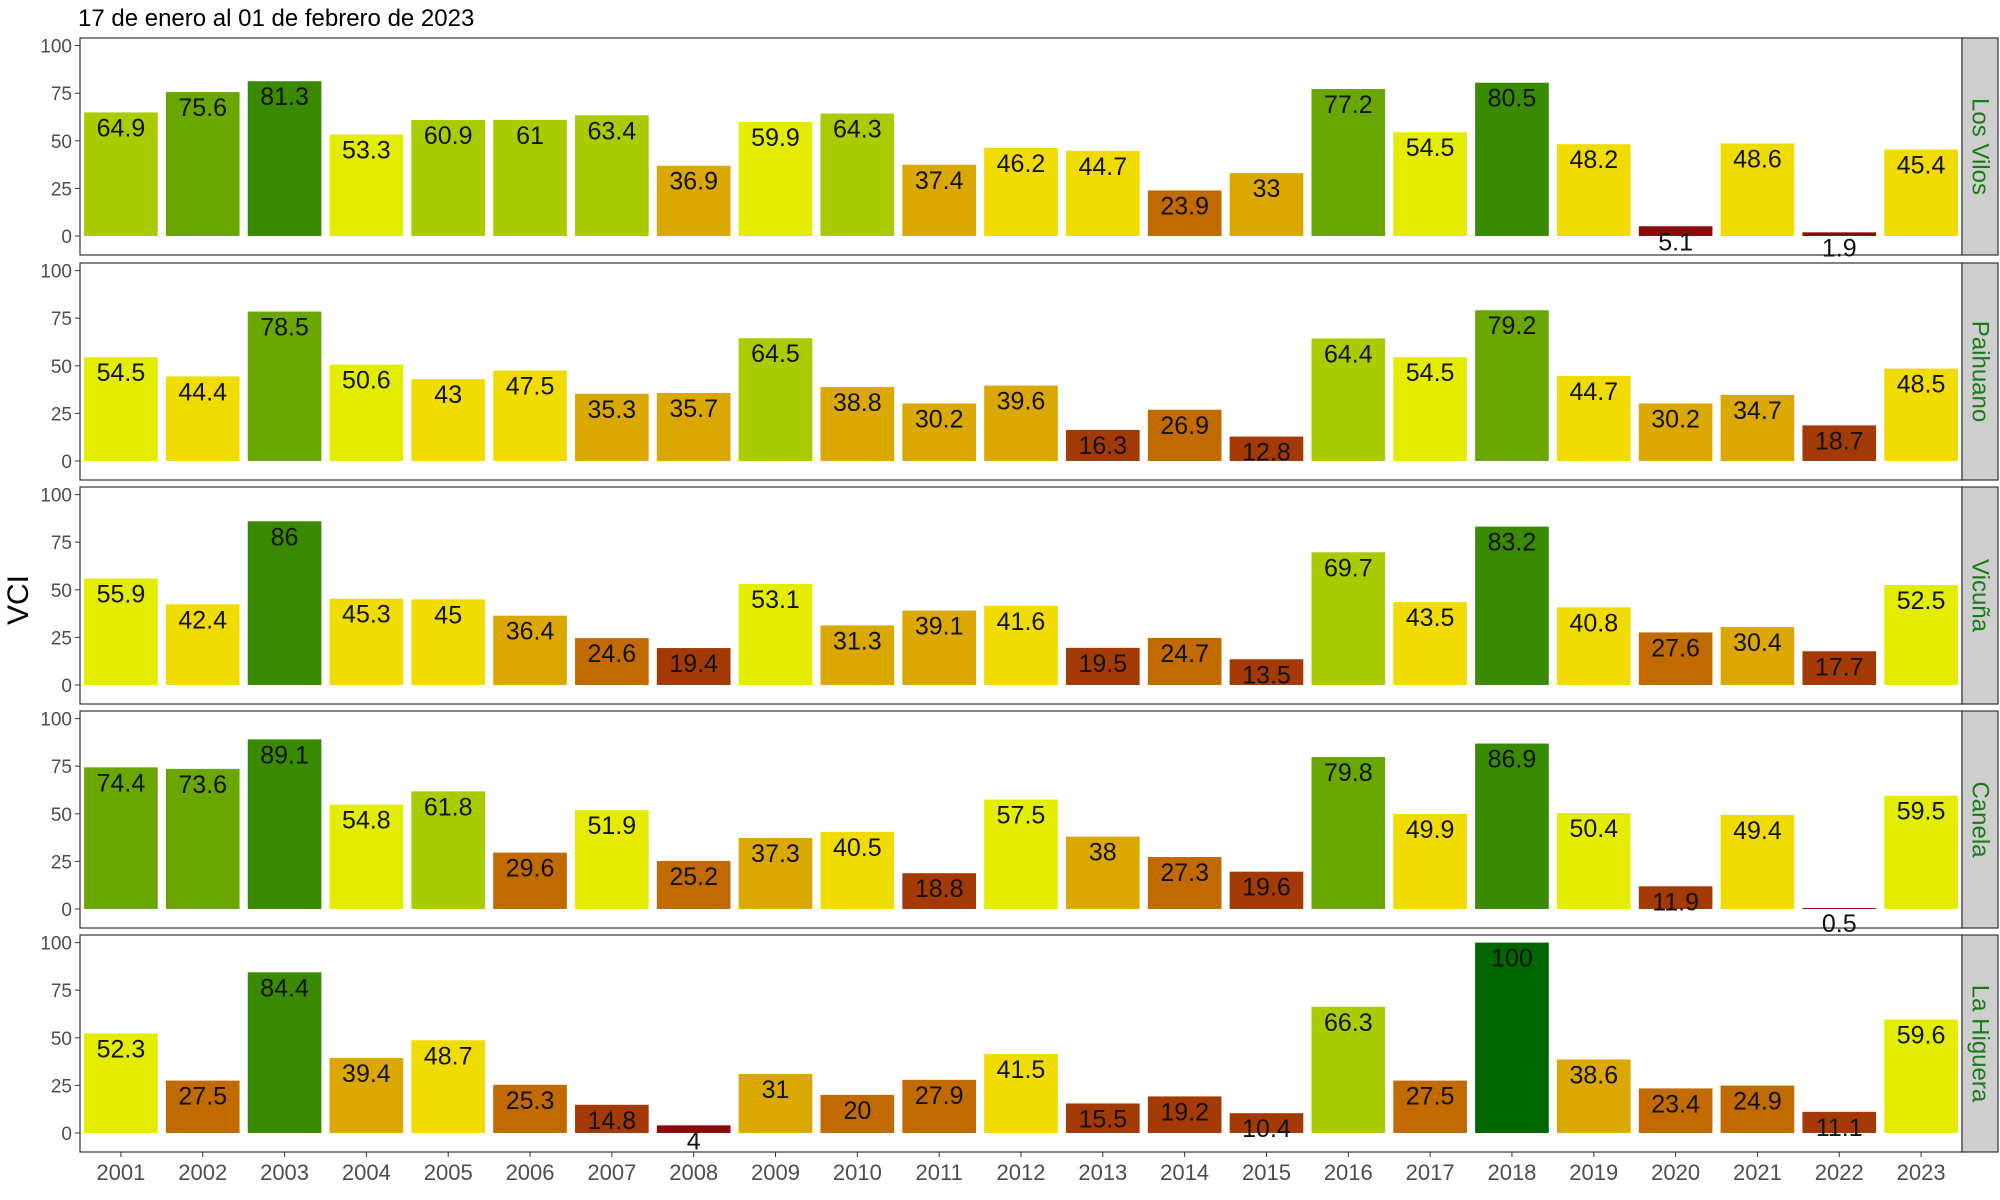 The width and height of the screenshot is (2000, 1200). Describe the element at coordinates (1021, 816) in the screenshot. I see `data-label: 57.5` at that location.